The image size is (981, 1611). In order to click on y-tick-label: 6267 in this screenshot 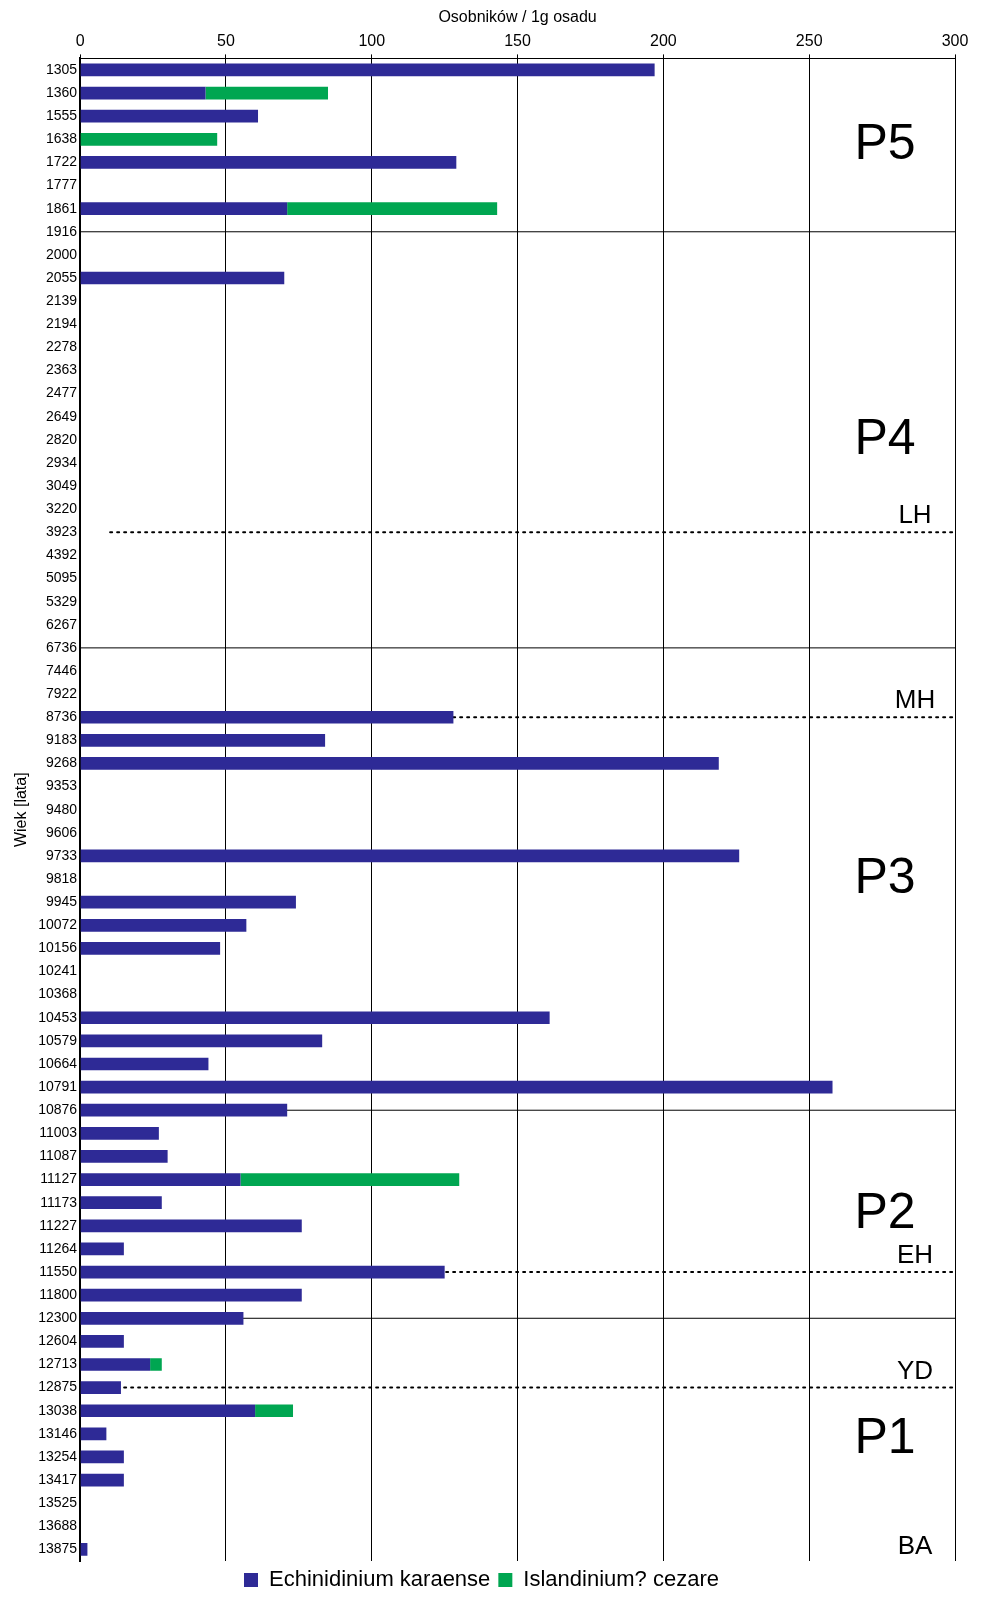, I will do `click(61, 623)`.